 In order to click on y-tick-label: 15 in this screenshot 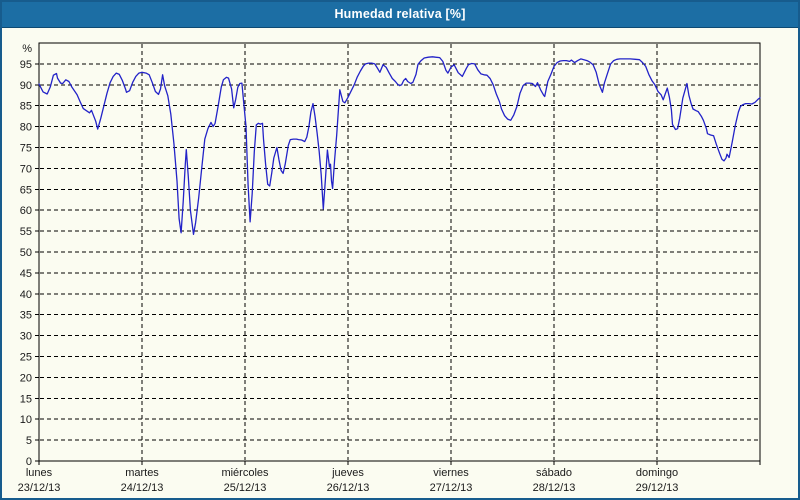, I will do `click(26, 399)`.